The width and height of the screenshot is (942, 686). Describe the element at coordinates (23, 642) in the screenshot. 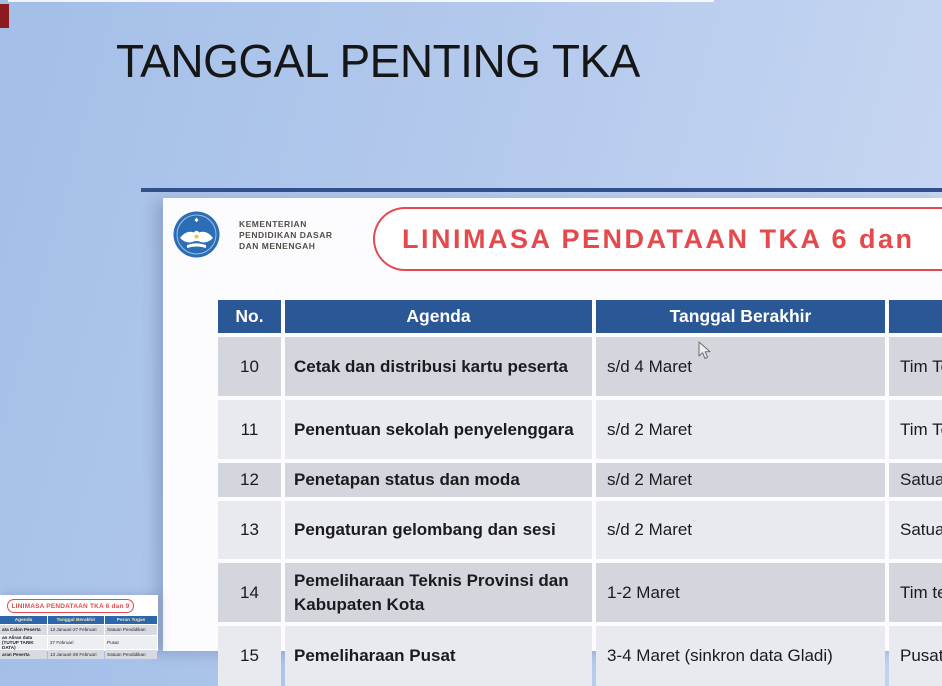

I see `thumb-table-cell-agenda: an Aliran data (TUTUP TARIK DATA)` at that location.